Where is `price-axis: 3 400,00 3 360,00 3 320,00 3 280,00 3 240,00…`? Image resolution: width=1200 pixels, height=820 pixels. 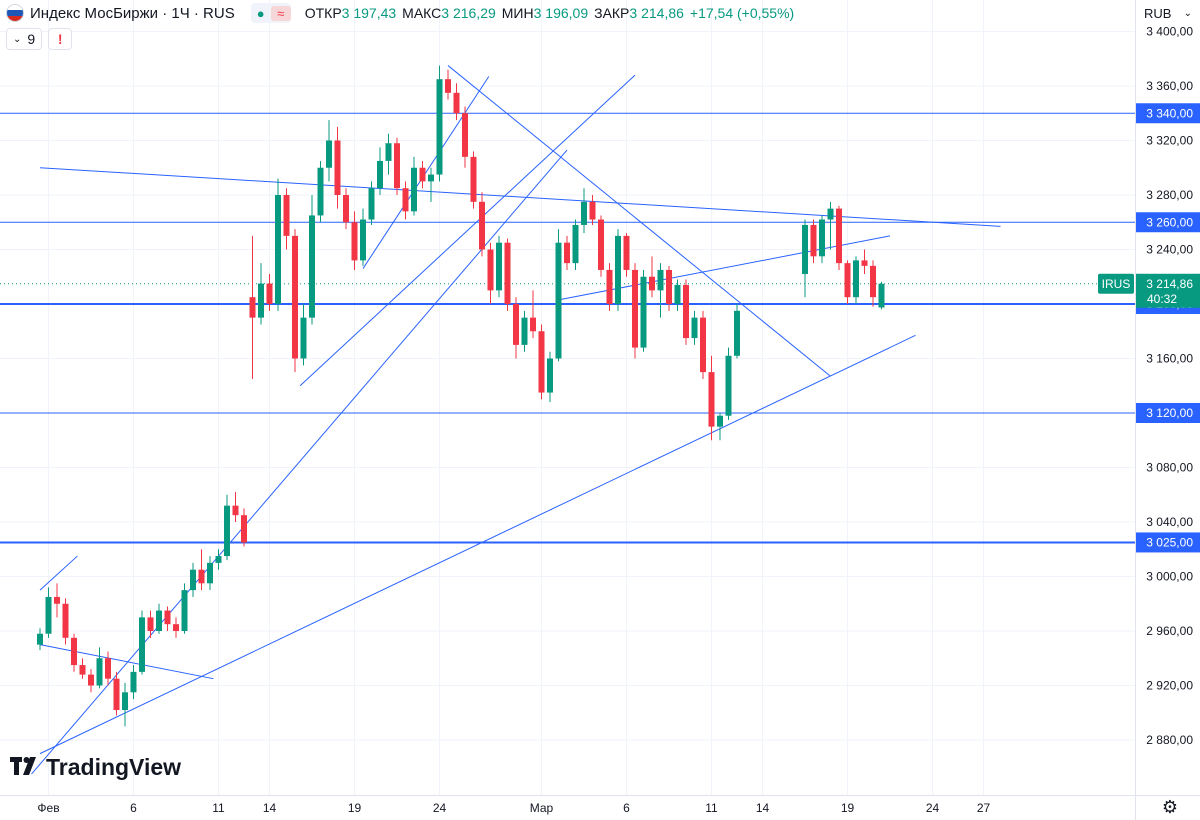
price-axis: 3 400,00 3 360,00 3 320,00 3 280,00 3 240,00… is located at coordinates (1149, 386).